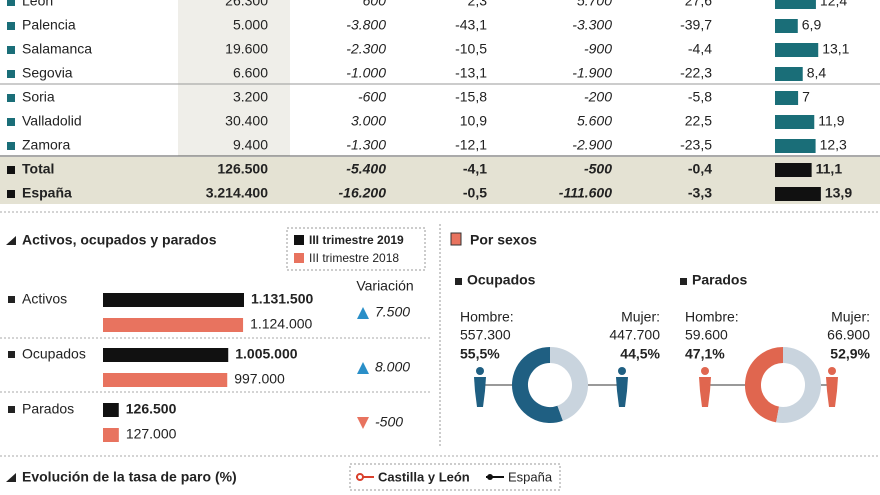  I want to click on row-name: León, so click(37, 4).